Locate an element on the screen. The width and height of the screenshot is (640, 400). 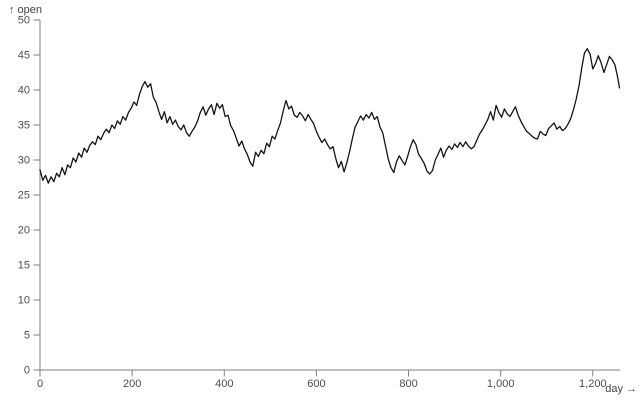
y-tick-label: 30 is located at coordinates (24, 161).